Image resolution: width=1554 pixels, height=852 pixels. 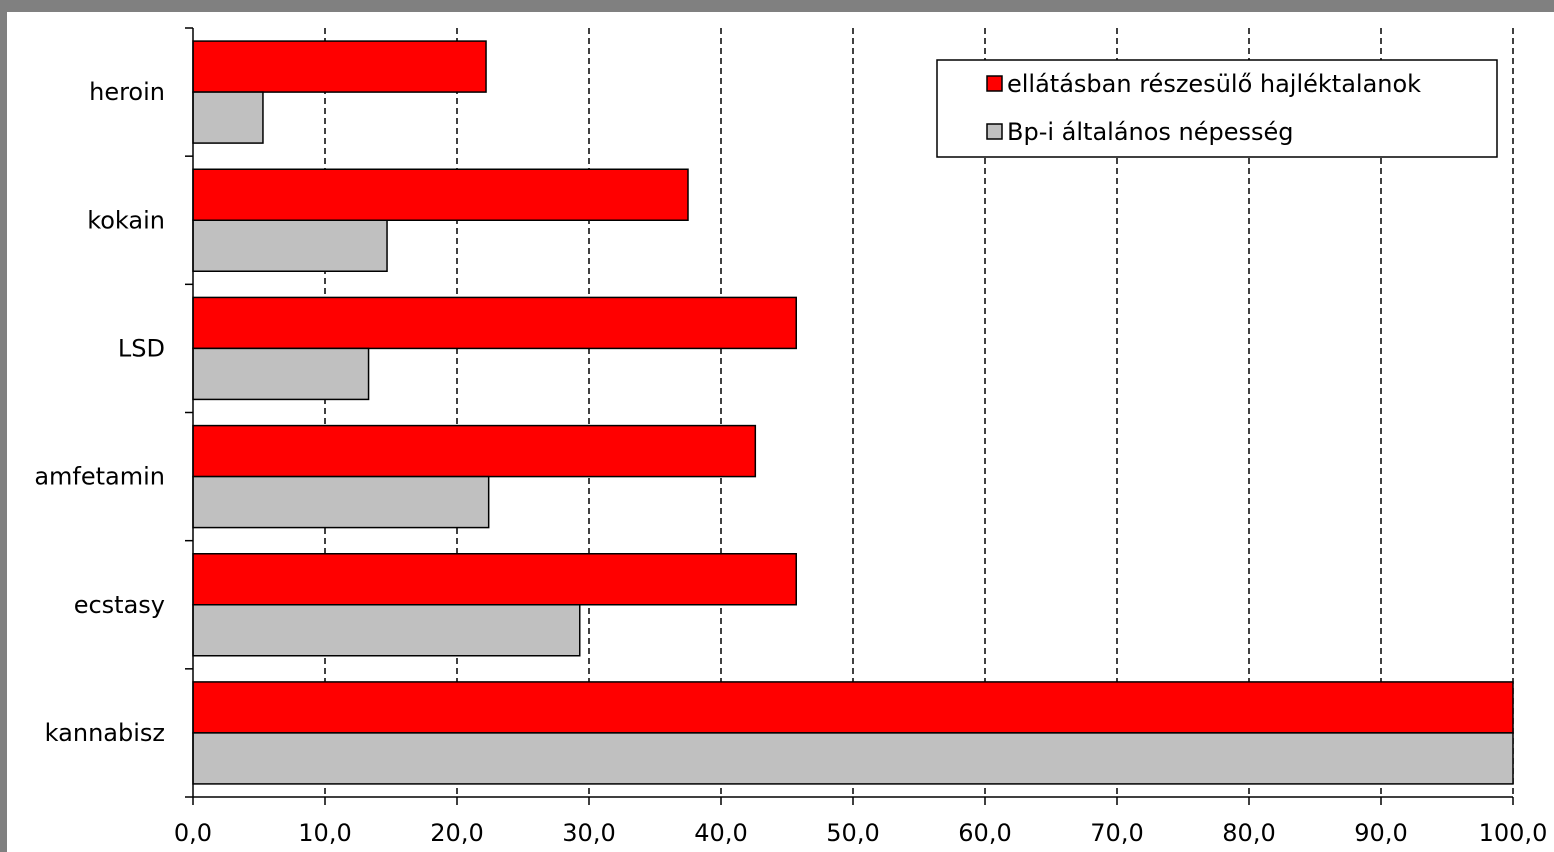 What do you see at coordinates (720, 833) in the screenshot?
I see `x-tick-label: 40,0` at bounding box center [720, 833].